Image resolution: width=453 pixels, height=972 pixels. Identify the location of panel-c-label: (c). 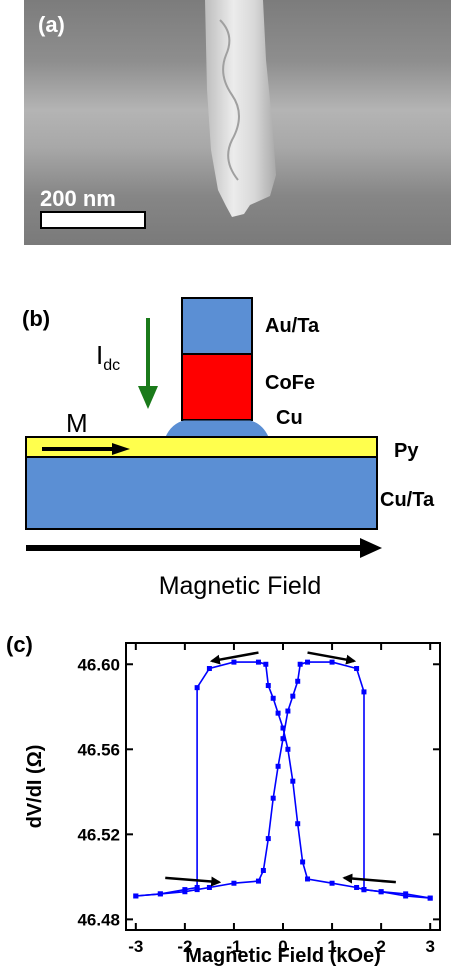
(19, 644).